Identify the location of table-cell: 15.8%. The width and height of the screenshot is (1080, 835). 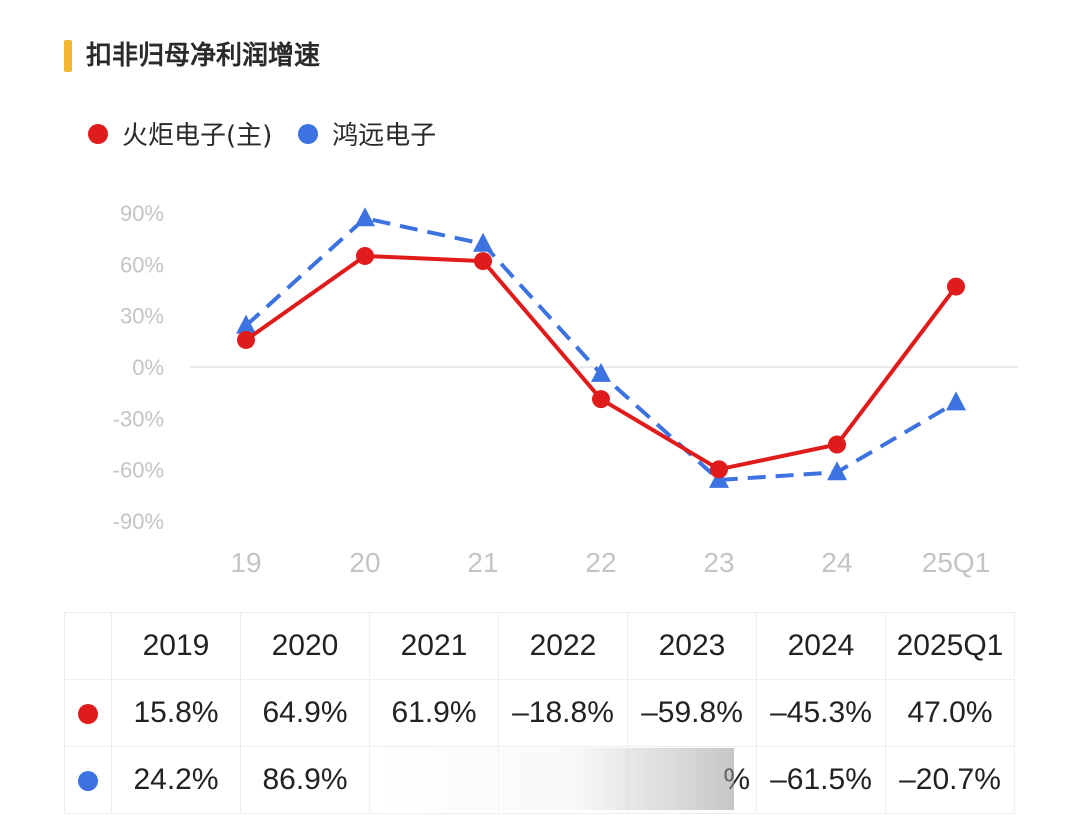
(176, 713).